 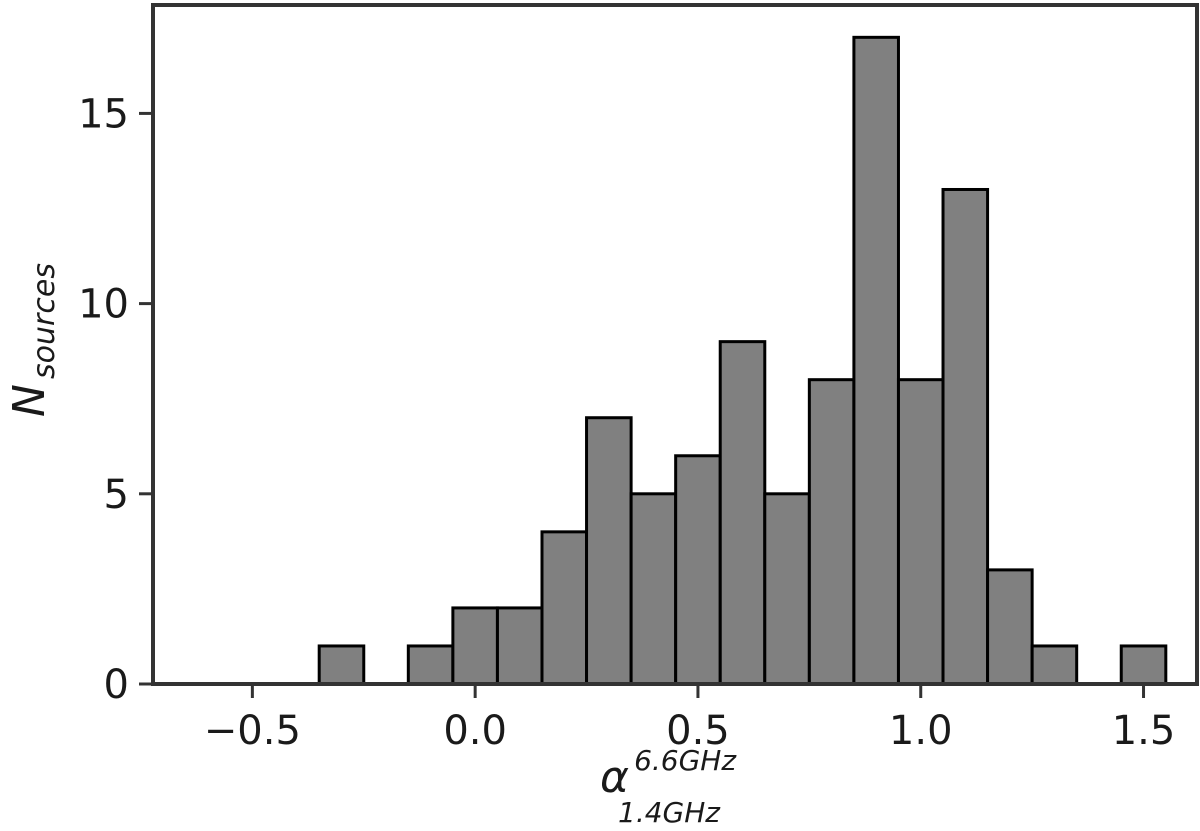 I want to click on x-axis-label: α 6.6GHz, so click(x=668, y=773).